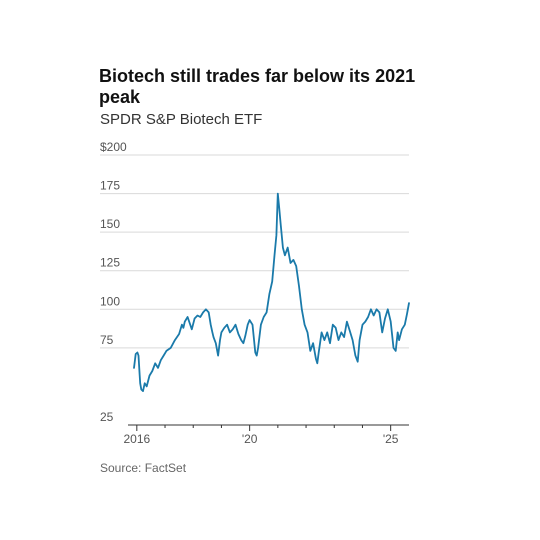 The height and width of the screenshot is (540, 540). I want to click on source-note: Source: FactSet, so click(143, 468).